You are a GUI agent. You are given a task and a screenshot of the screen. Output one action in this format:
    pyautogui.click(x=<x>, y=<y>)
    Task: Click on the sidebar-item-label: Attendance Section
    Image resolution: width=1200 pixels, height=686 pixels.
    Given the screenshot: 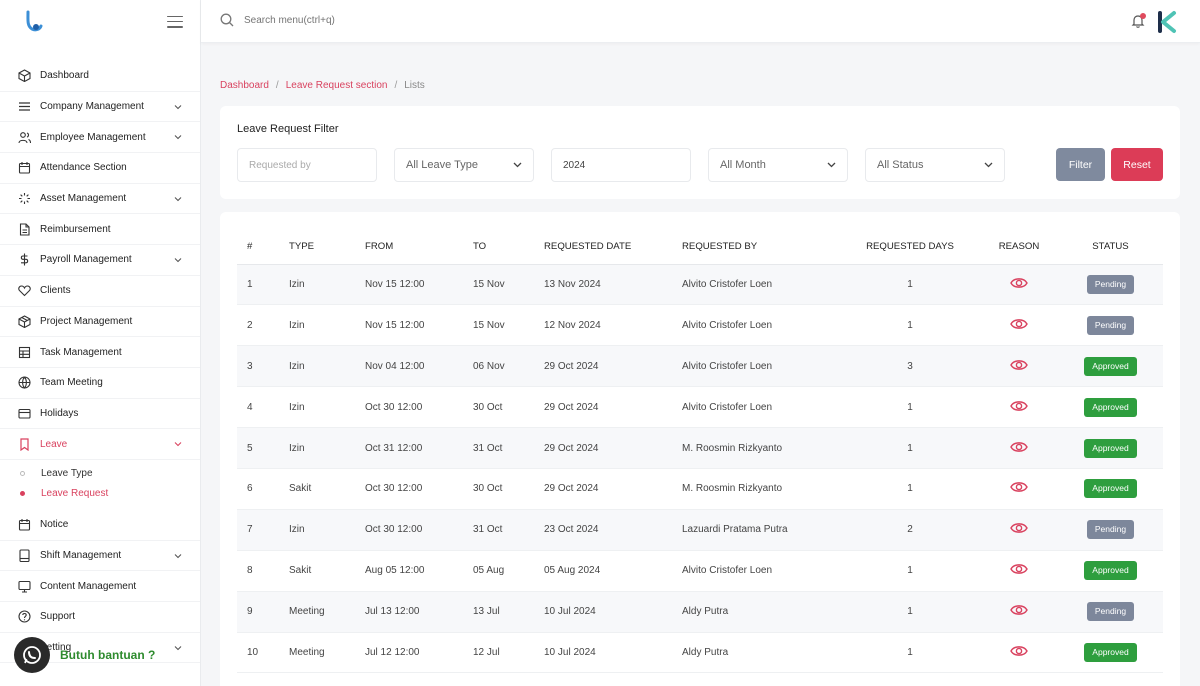 What is the action you would take?
    pyautogui.click(x=83, y=168)
    